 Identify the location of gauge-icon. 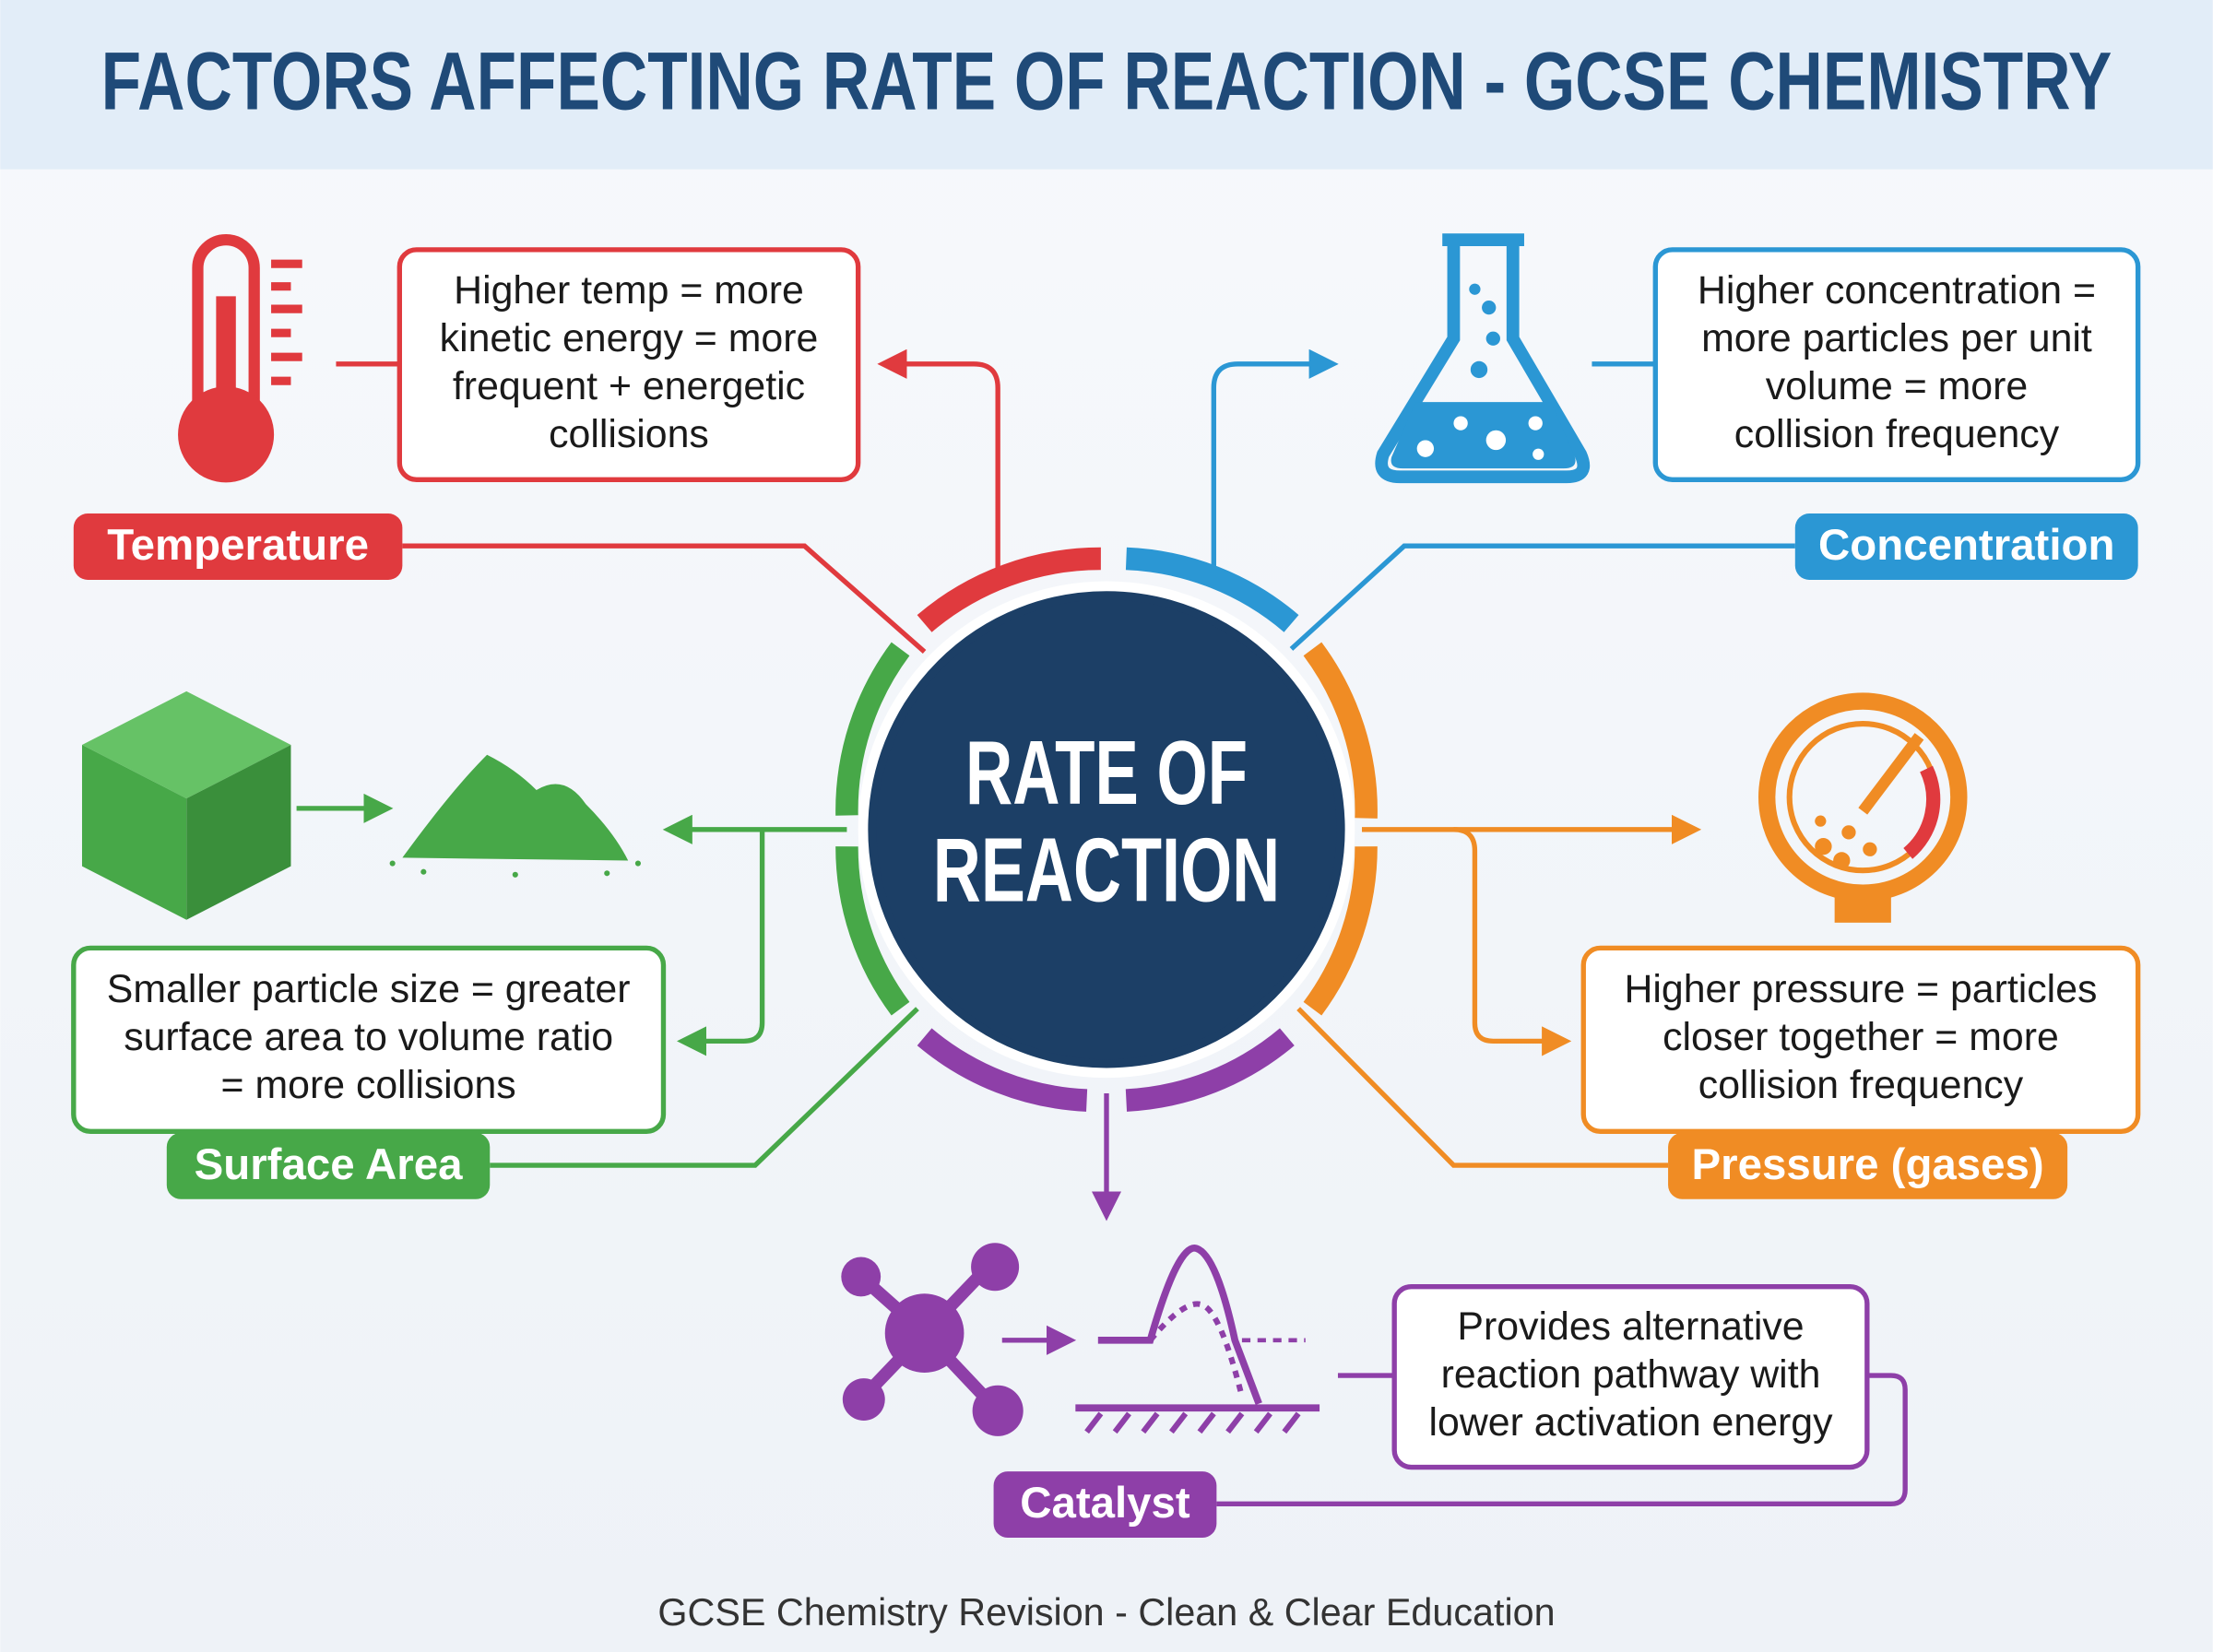
(1863, 807).